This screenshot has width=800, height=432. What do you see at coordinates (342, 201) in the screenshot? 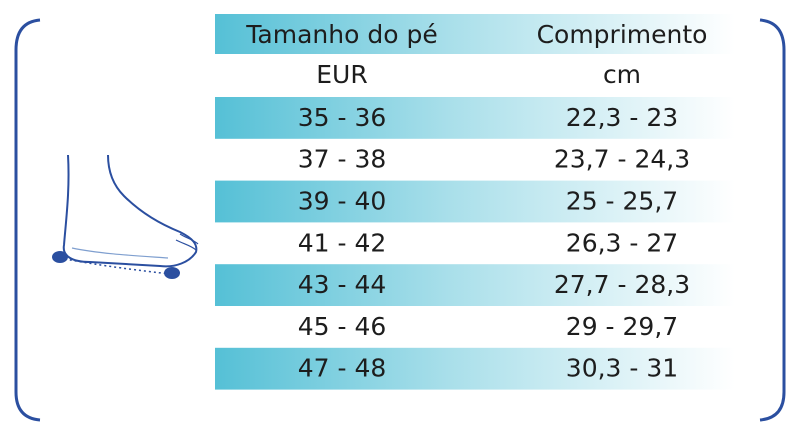
I see `cell: 39 - 40` at bounding box center [342, 201].